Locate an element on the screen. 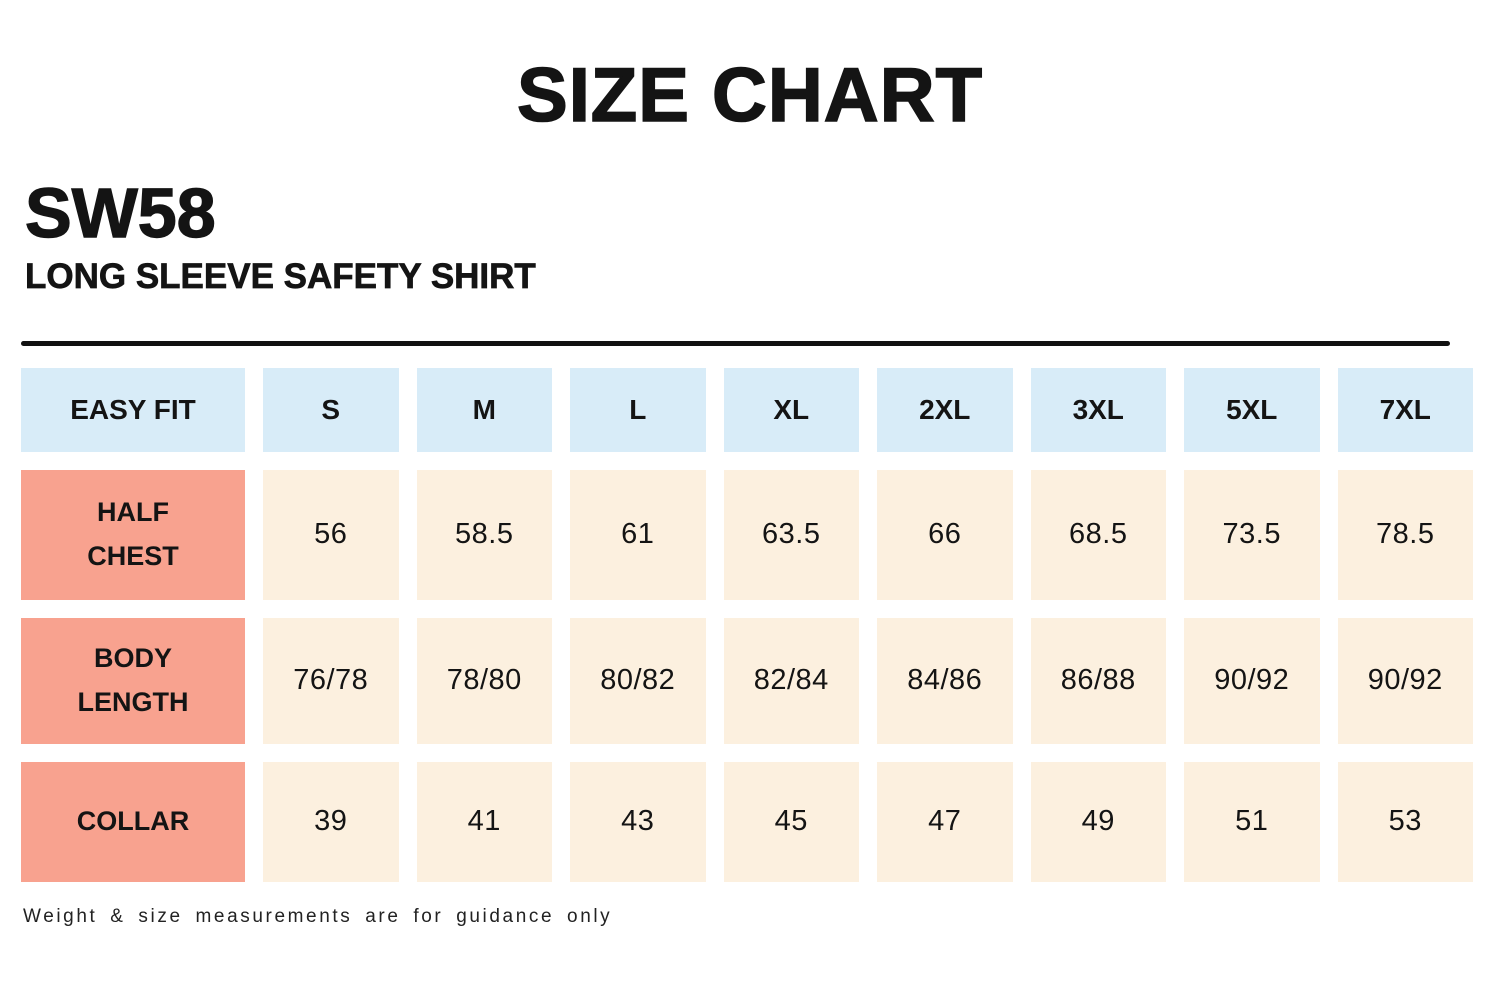  column-header-xl-text: XL is located at coordinates (791, 409).